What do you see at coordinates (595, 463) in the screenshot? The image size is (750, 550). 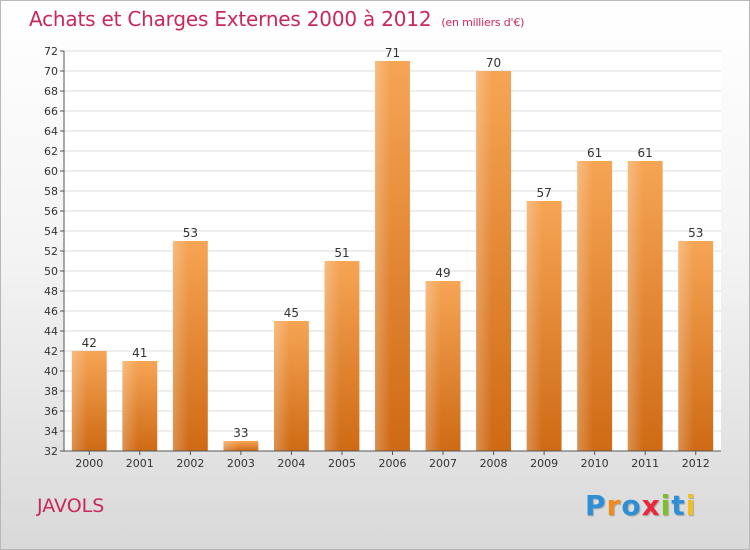 I see `x-tick-label: 2010` at bounding box center [595, 463].